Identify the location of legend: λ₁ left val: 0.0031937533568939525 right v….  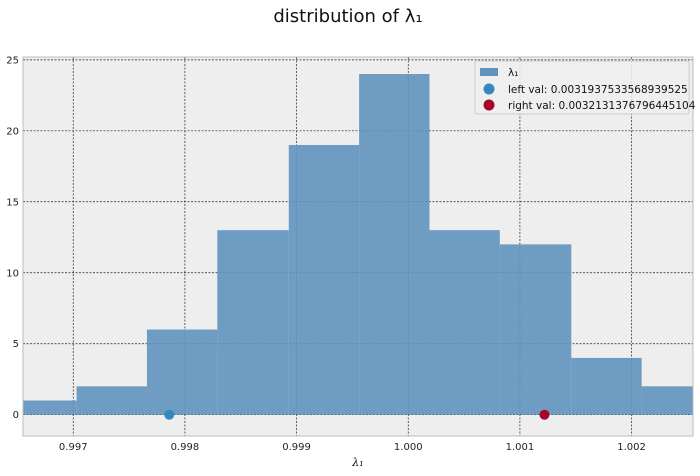
(585, 87).